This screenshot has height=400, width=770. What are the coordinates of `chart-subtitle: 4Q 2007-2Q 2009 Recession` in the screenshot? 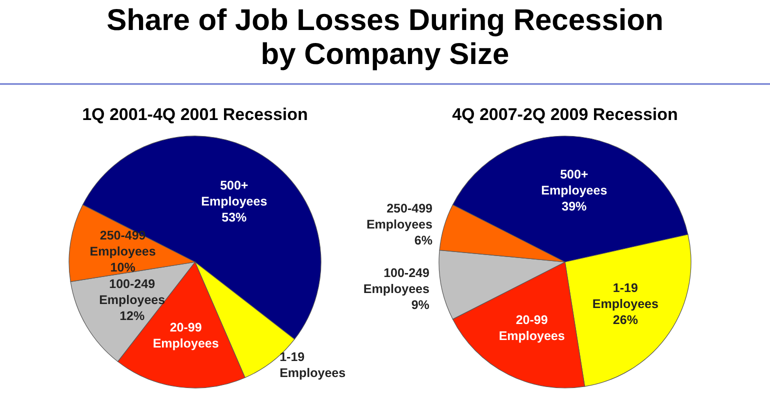 It's located at (565, 114).